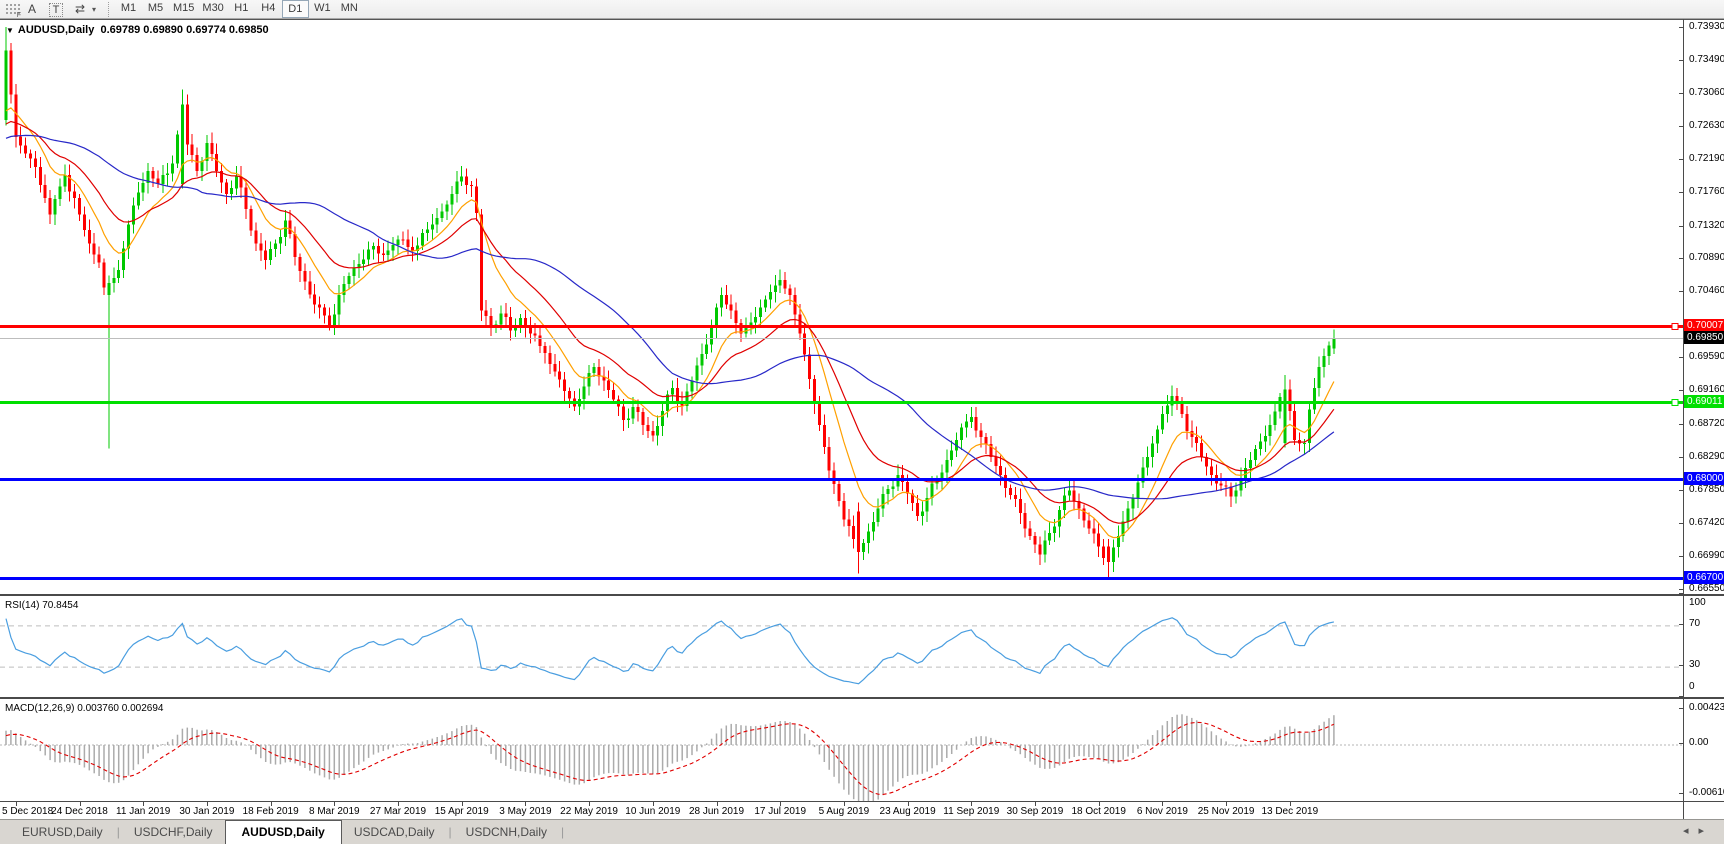 This screenshot has height=844, width=1724. I want to click on time-axis-label: 28 Jun 2019, so click(716, 811).